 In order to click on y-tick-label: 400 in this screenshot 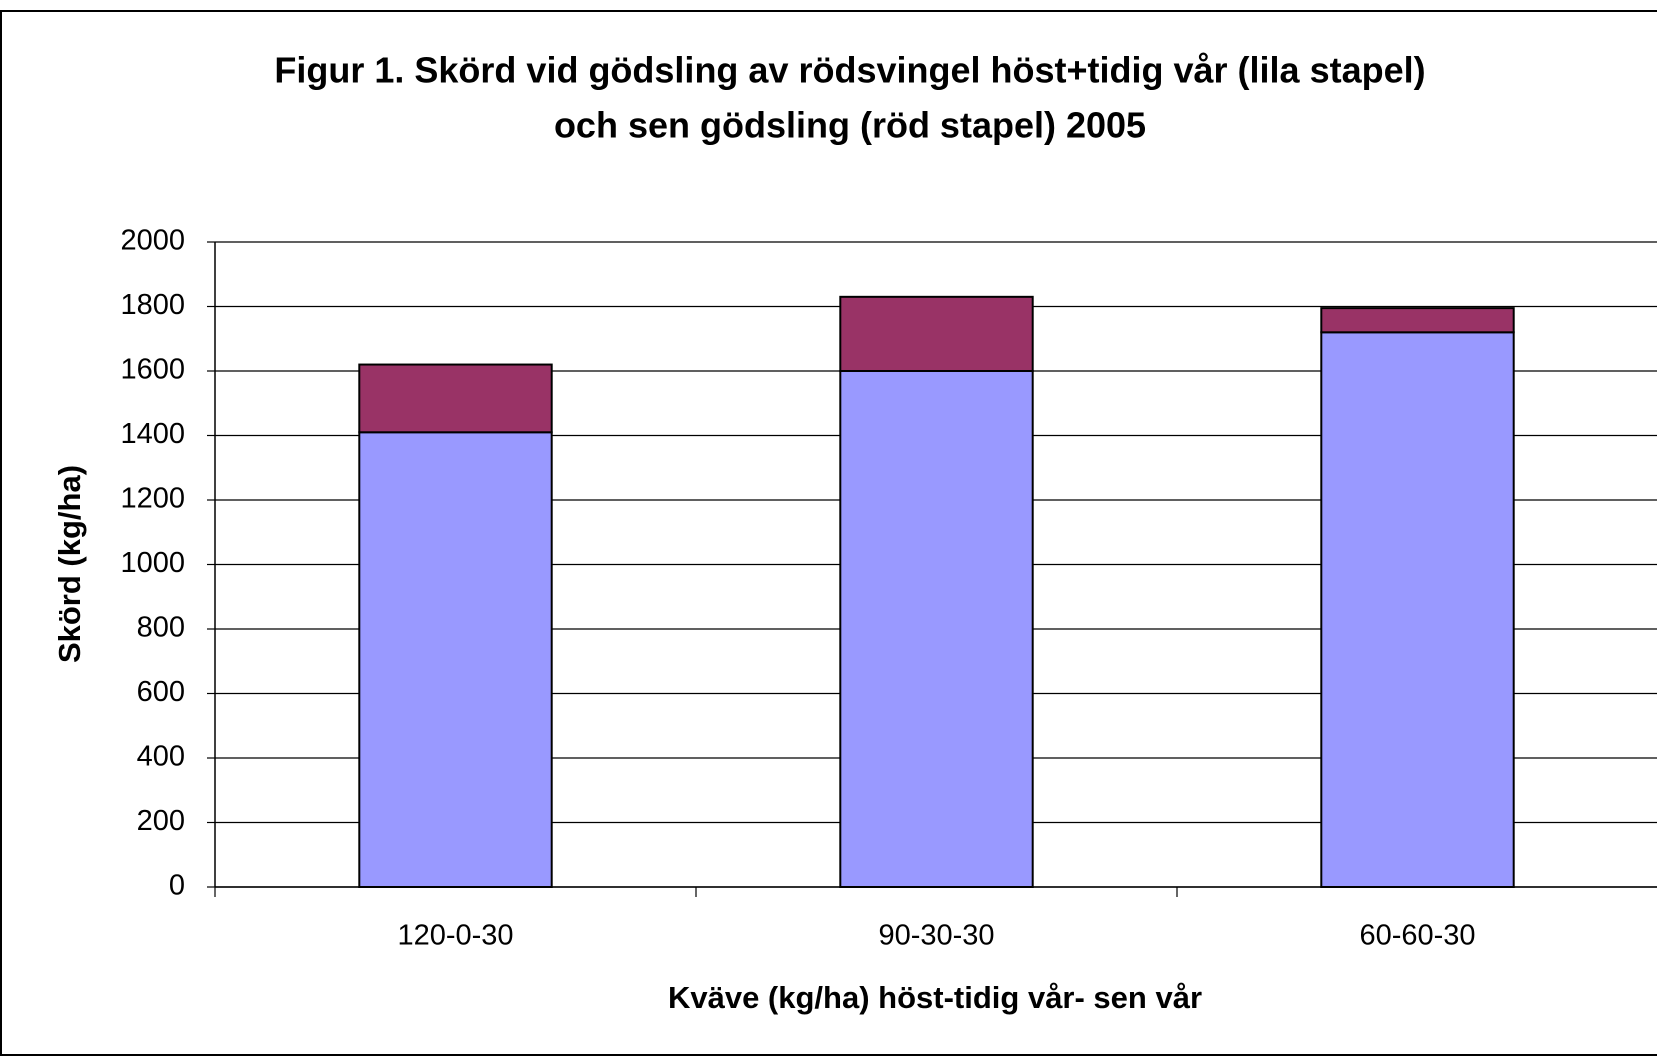, I will do `click(161, 757)`.